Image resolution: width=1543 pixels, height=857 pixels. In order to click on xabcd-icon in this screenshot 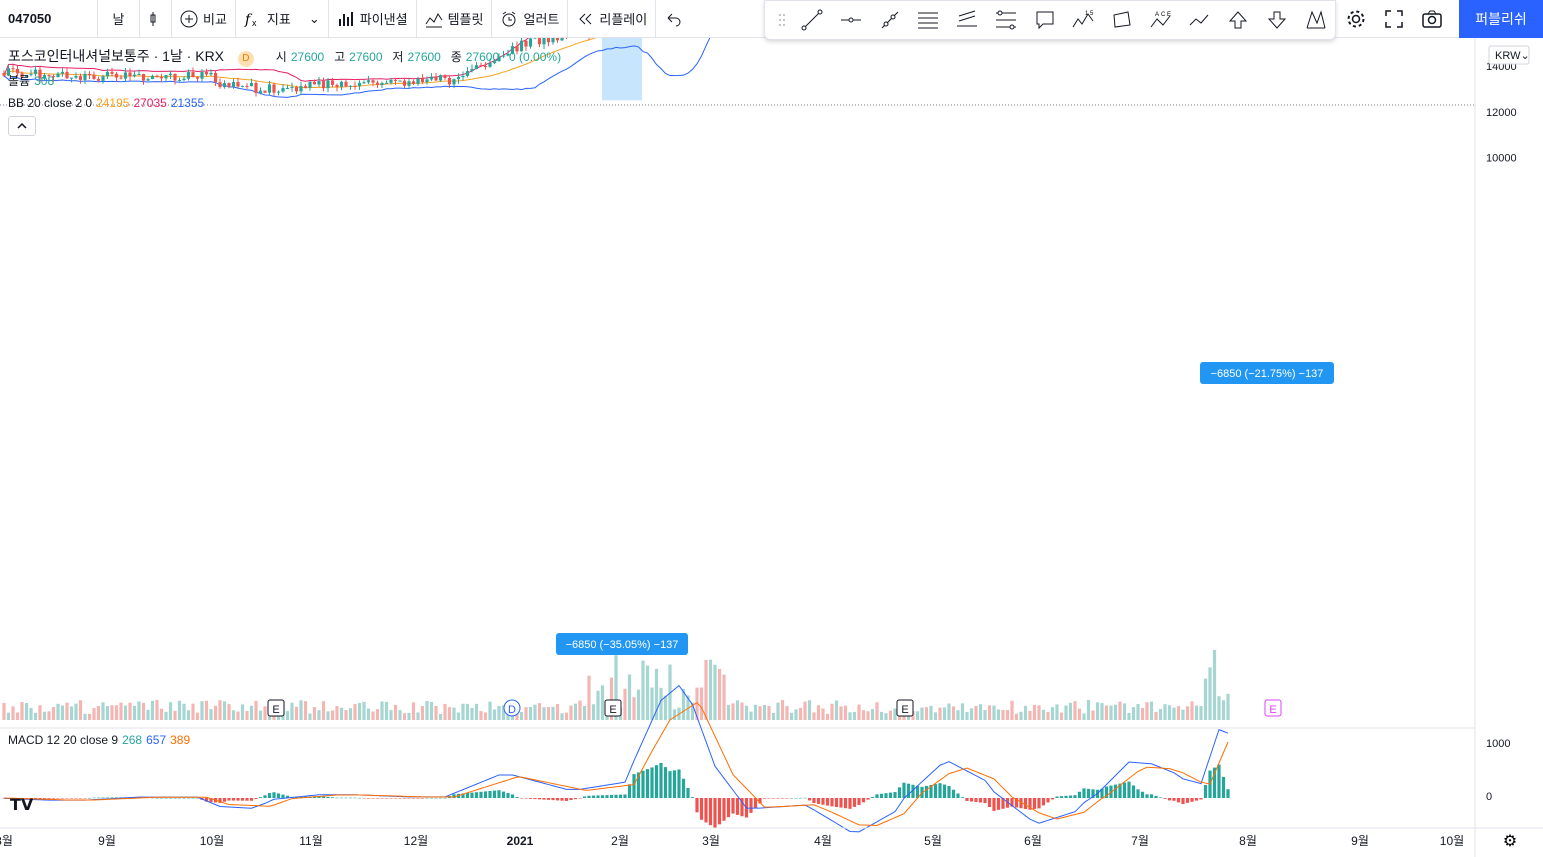, I will do `click(1316, 19)`.